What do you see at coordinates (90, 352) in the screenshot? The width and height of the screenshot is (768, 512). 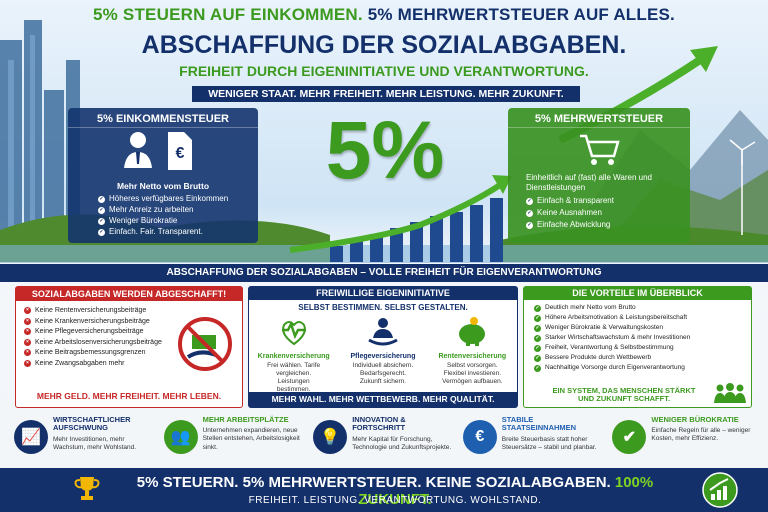 I see `item-text: Keine Beitragsbemessungsgrenzen` at bounding box center [90, 352].